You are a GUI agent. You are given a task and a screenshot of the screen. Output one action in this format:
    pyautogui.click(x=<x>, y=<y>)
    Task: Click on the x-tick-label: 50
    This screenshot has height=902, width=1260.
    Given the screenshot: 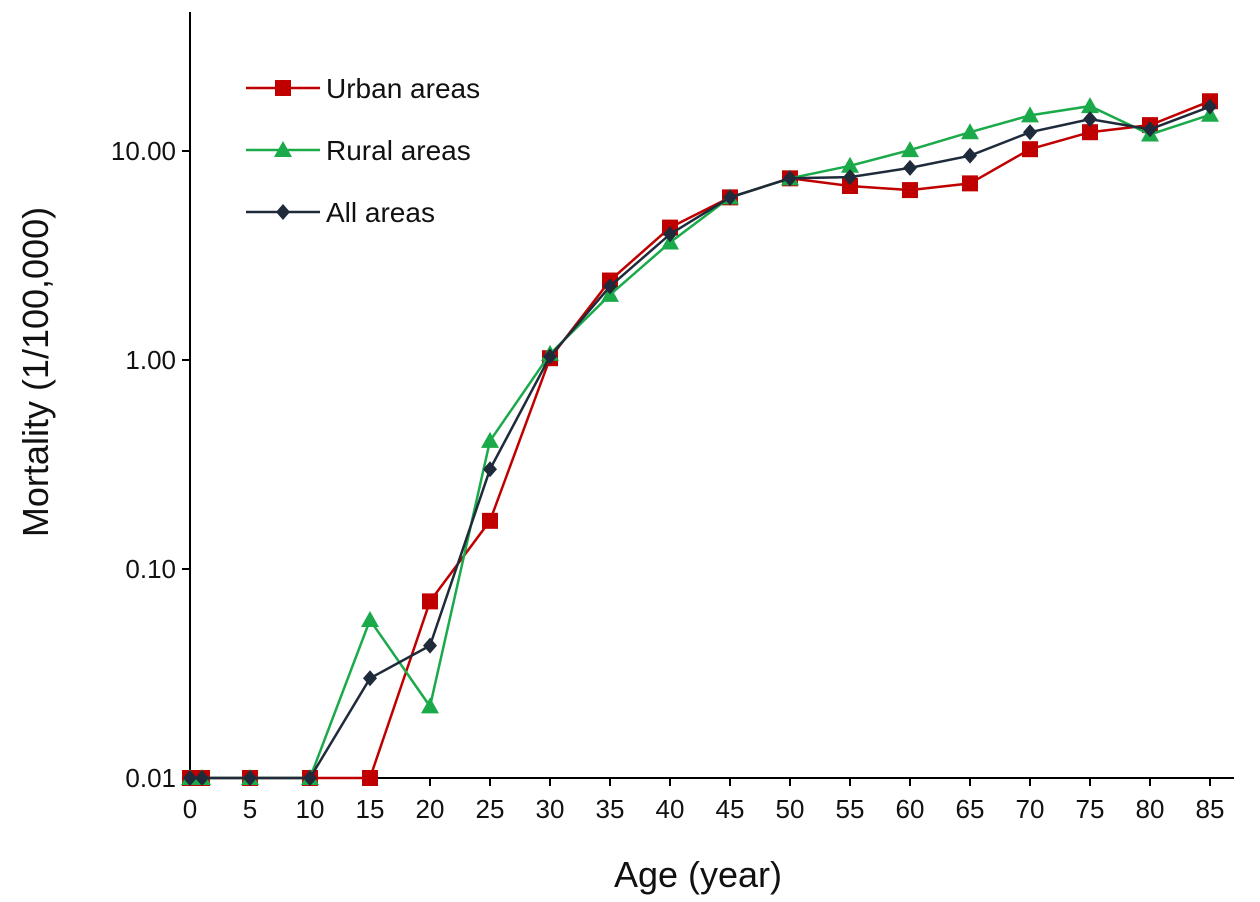 What is the action you would take?
    pyautogui.click(x=790, y=809)
    